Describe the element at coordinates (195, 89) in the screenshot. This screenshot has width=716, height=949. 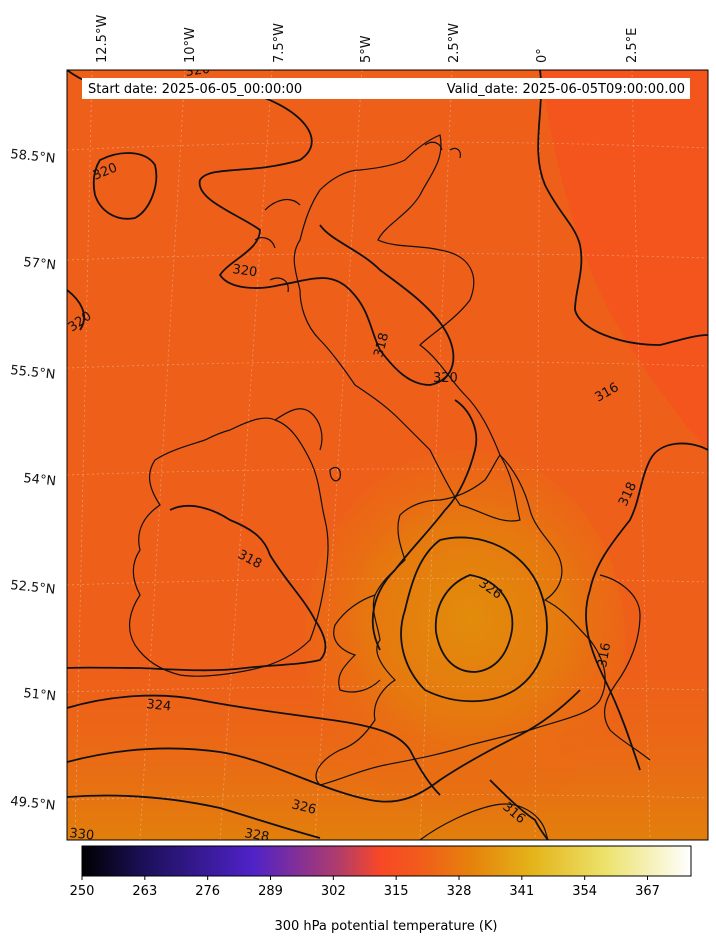
I see `start-date-label: Start date: 2025-06-05_00:00:00` at that location.